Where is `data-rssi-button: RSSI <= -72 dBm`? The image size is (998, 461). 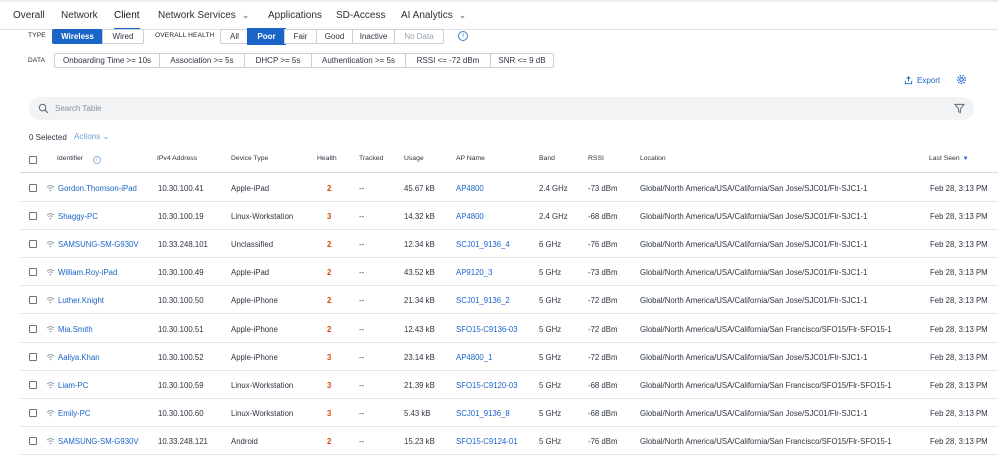 data-rssi-button: RSSI <= -72 dBm is located at coordinates (448, 60).